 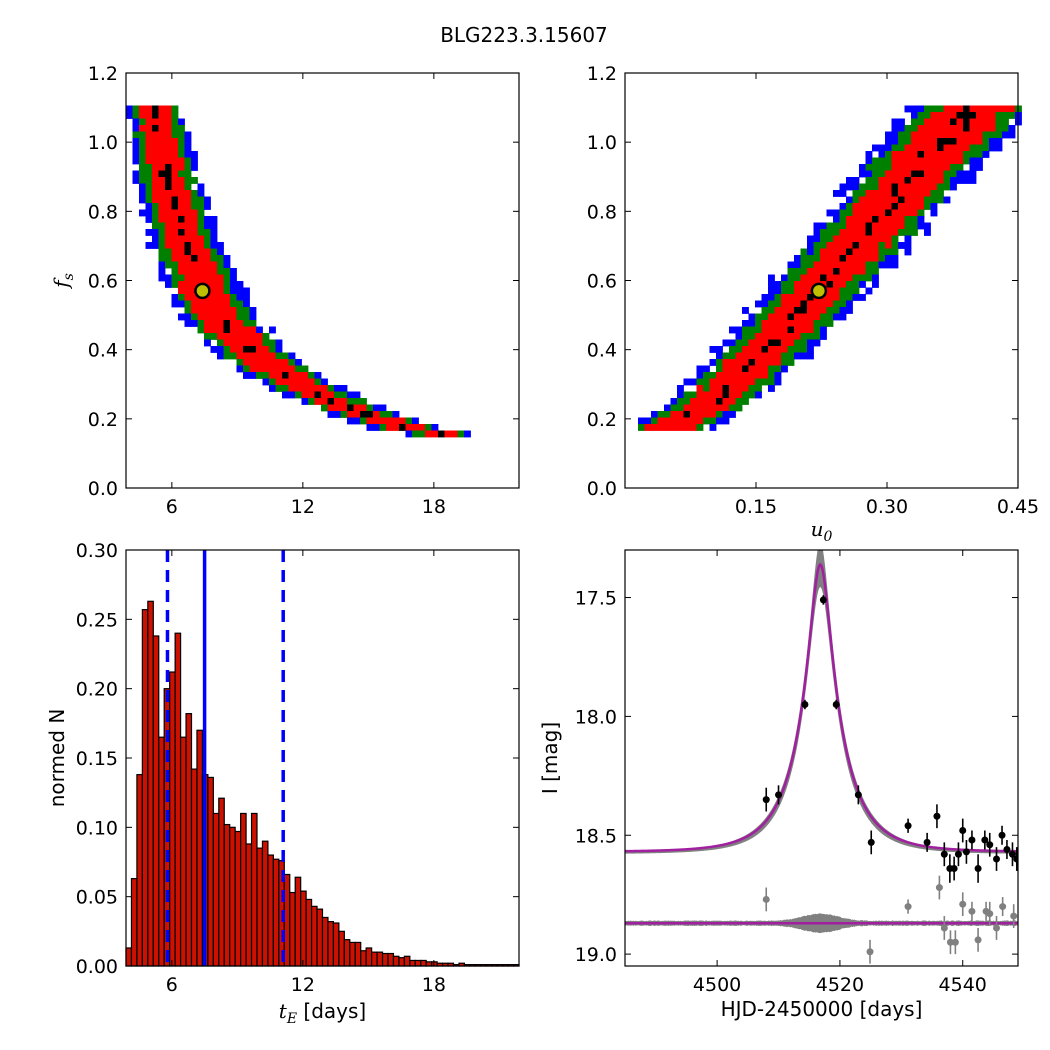 I want to click on y-tick-label: 18.0, so click(x=596, y=717).